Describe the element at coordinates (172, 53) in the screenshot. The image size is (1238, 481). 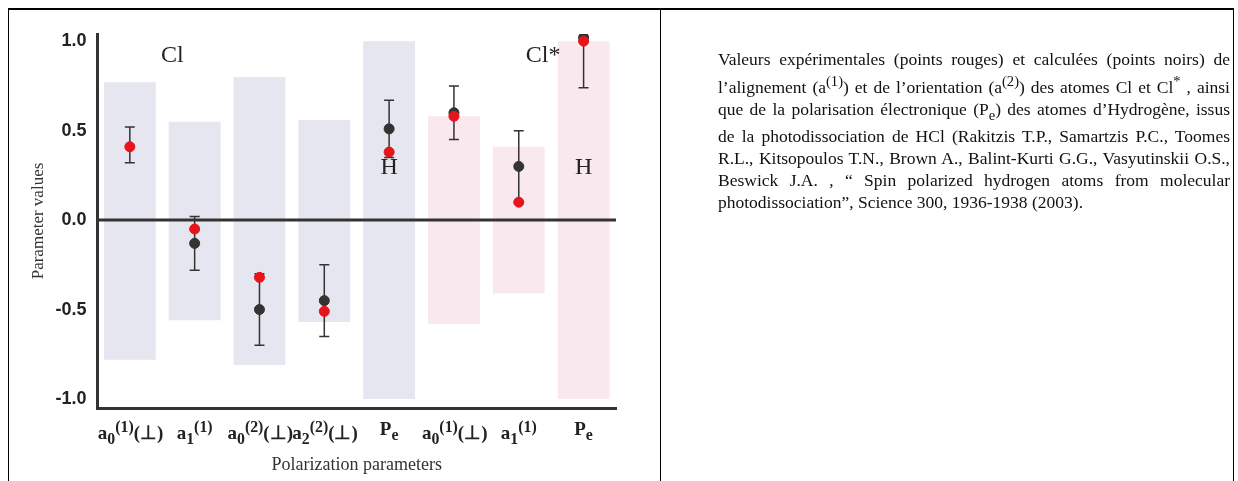
I see `annotation: Cl` at that location.